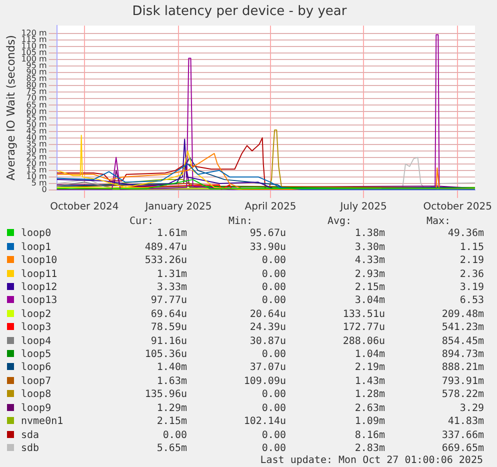 This screenshot has width=497, height=467. What do you see at coordinates (370, 381) in the screenshot?
I see `text: 1.43m` at bounding box center [370, 381].